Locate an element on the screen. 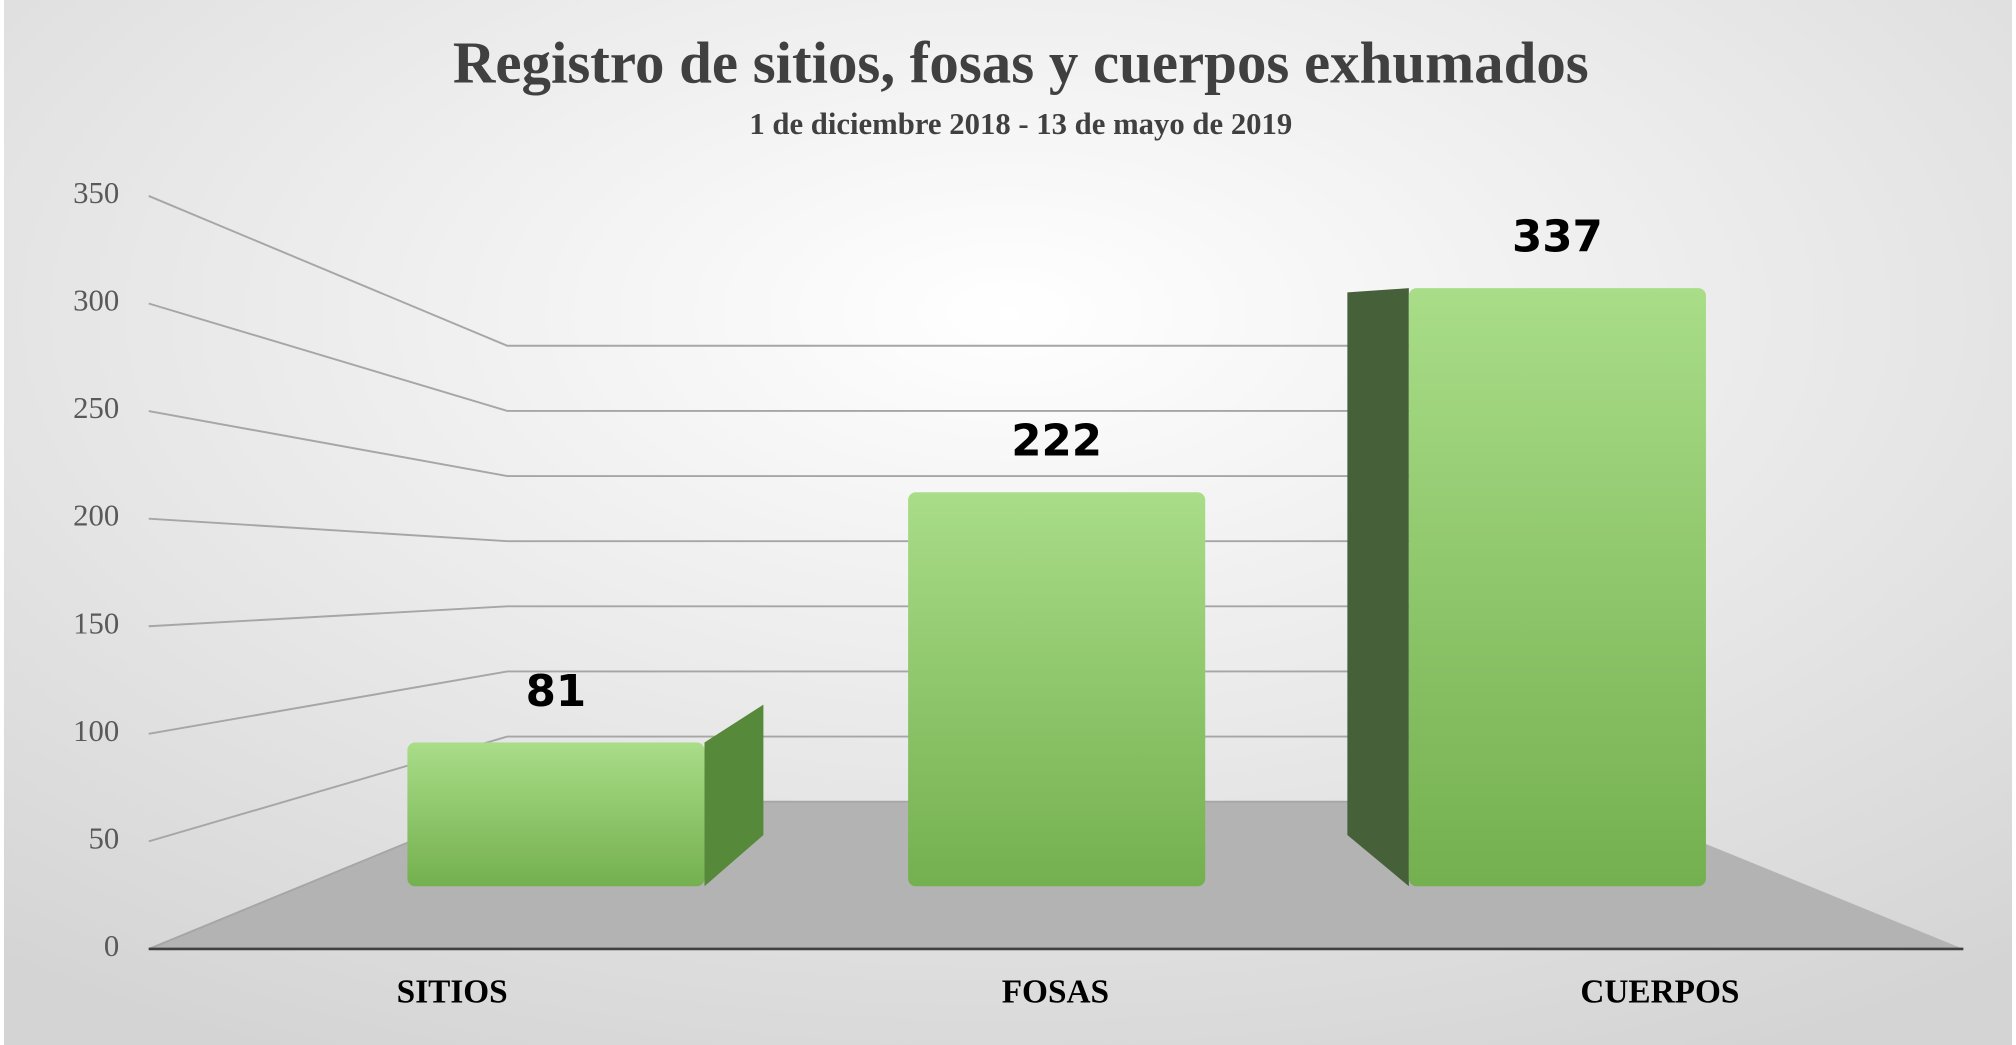  value-label: 222 is located at coordinates (1056, 442).